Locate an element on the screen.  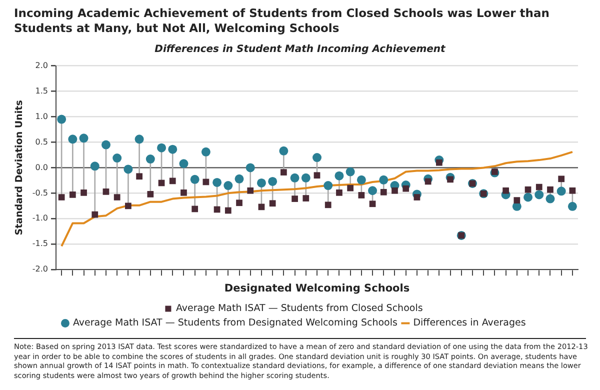
x-axis-title: Designated Welcoming Schools is located at coordinates (317, 288).